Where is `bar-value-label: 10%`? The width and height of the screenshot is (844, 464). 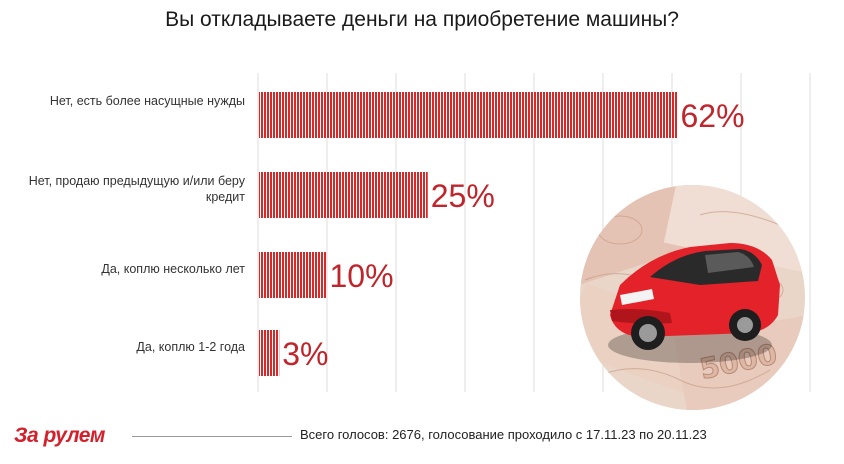 bar-value-label: 10% is located at coordinates (362, 276).